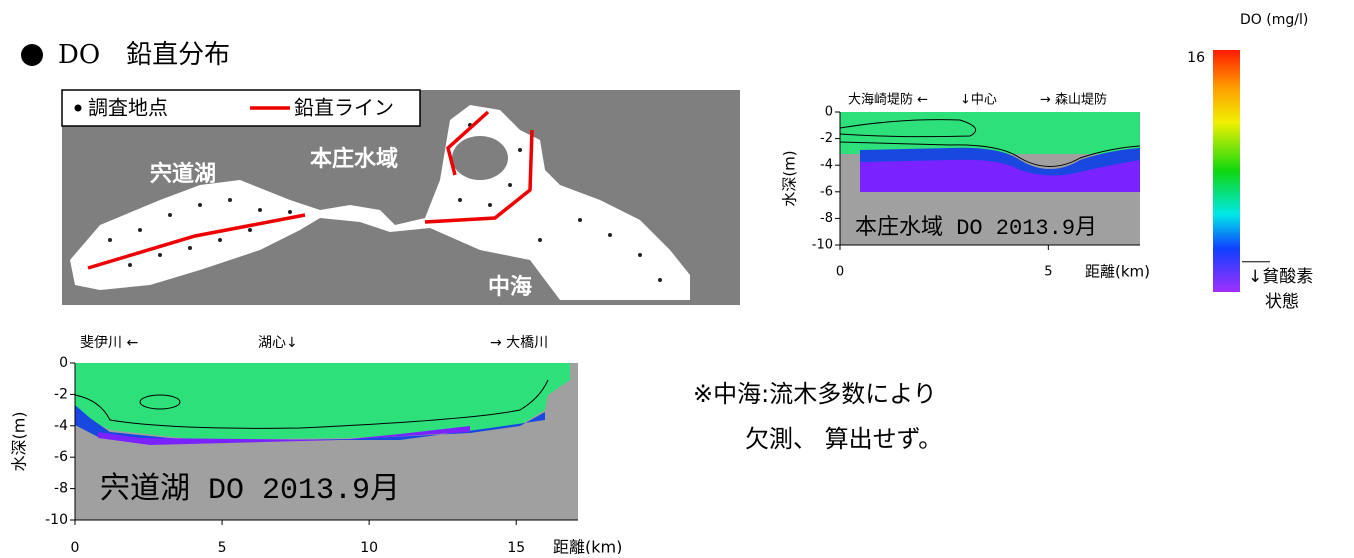 Image resolution: width=1354 pixels, height=558 pixels. I want to click on colorbar-label: DO (mg/l), so click(1274, 20).